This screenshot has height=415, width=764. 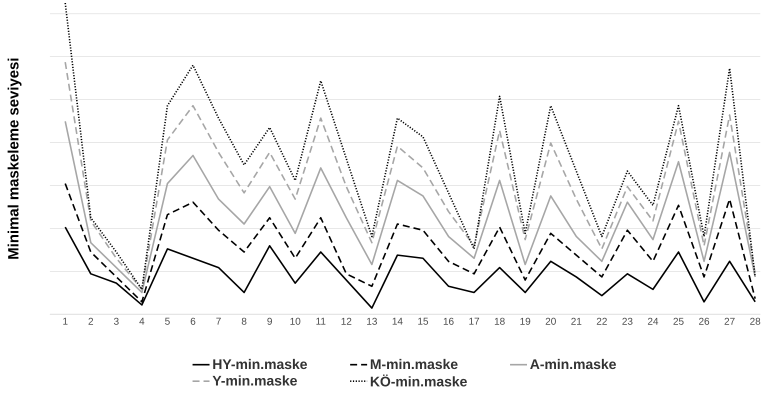 What do you see at coordinates (244, 321) in the screenshot?
I see `x-tick-label: 8` at bounding box center [244, 321].